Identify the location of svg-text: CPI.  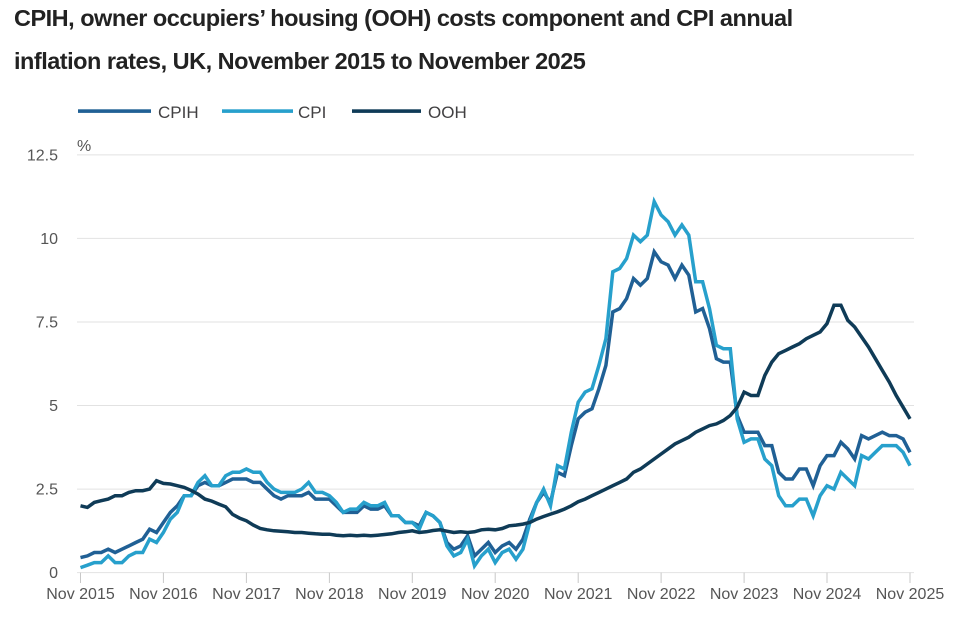
(312, 112).